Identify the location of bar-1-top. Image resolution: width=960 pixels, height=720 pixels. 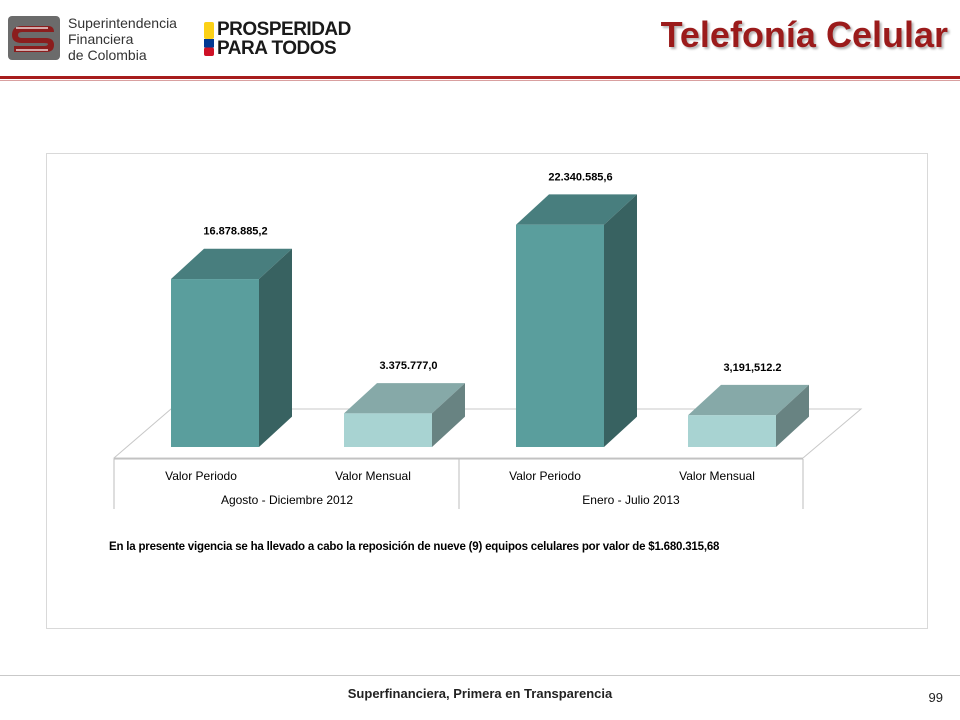
(231, 264).